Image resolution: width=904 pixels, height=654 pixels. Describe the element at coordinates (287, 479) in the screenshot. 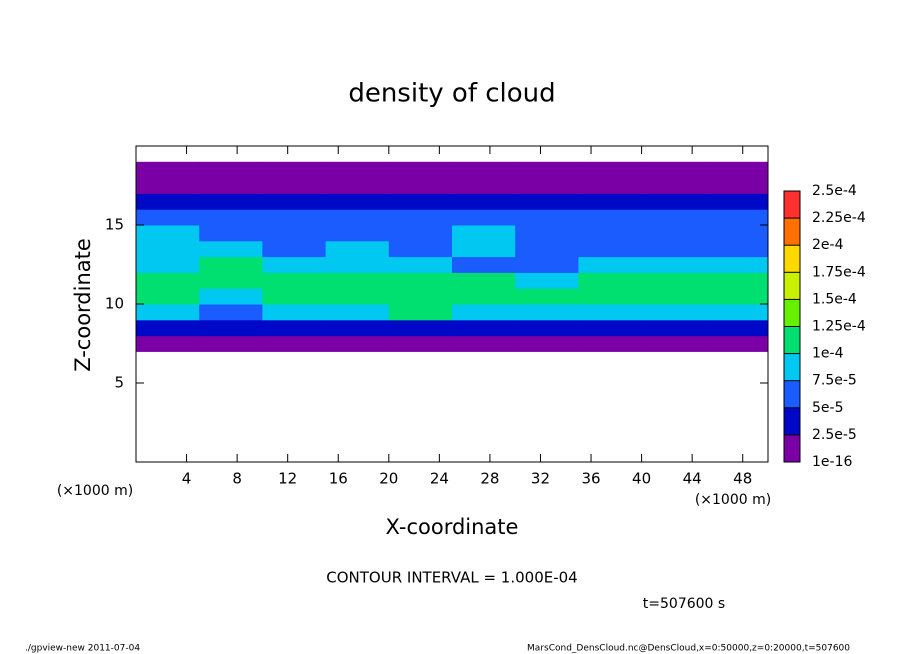

I see `x-tick-label: 12` at that location.